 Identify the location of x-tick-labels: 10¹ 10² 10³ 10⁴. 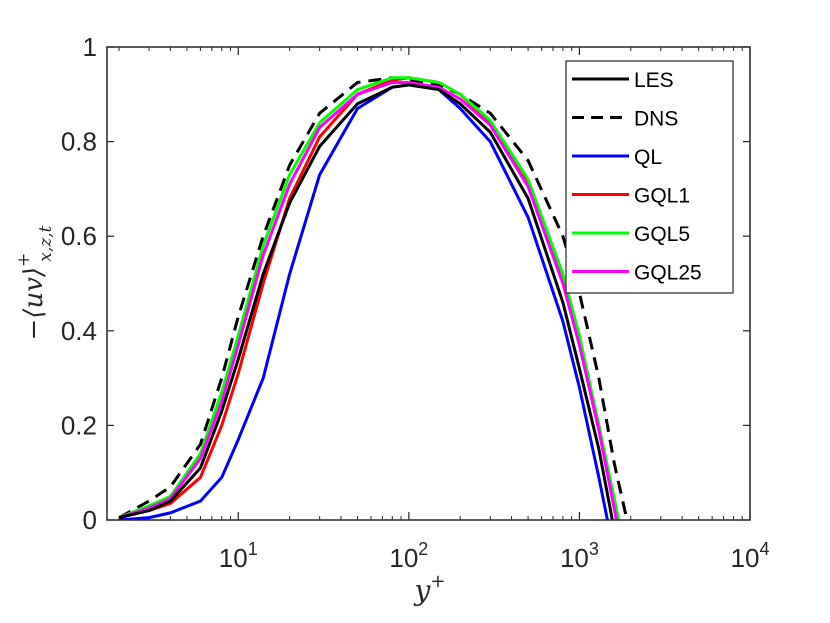
(494, 556).